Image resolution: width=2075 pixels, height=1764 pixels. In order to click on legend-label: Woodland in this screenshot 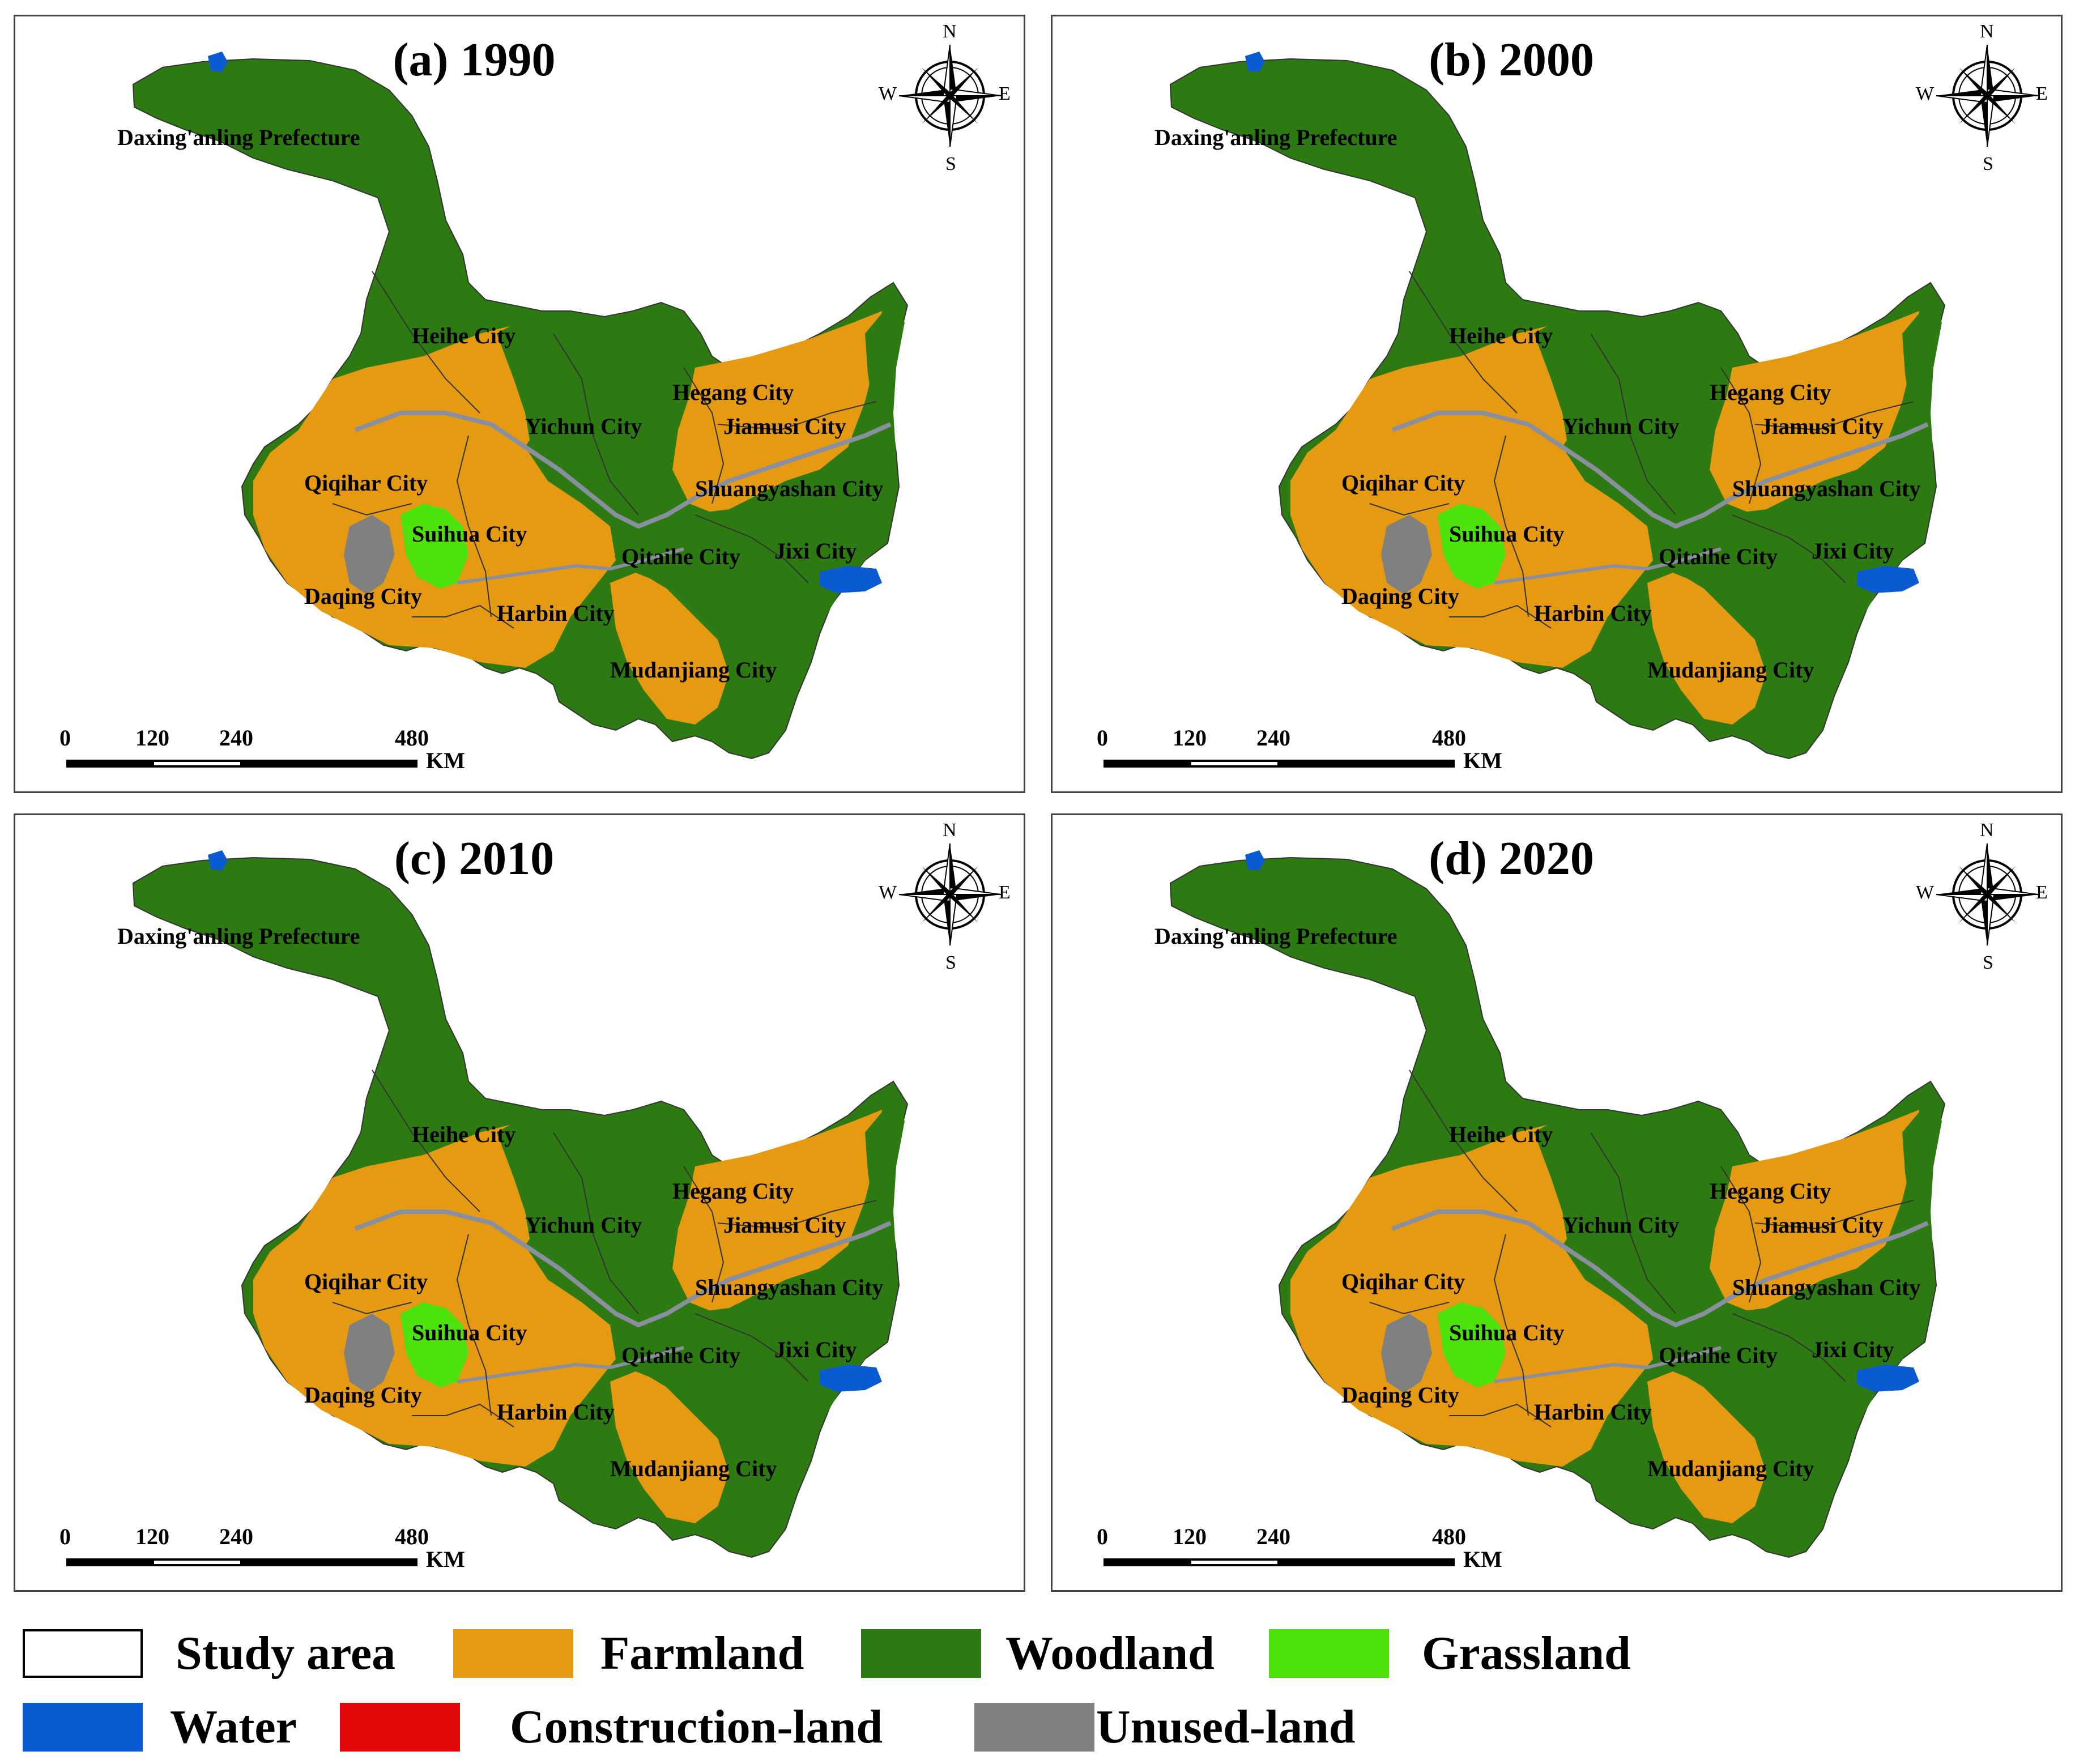, I will do `click(1110, 1654)`.